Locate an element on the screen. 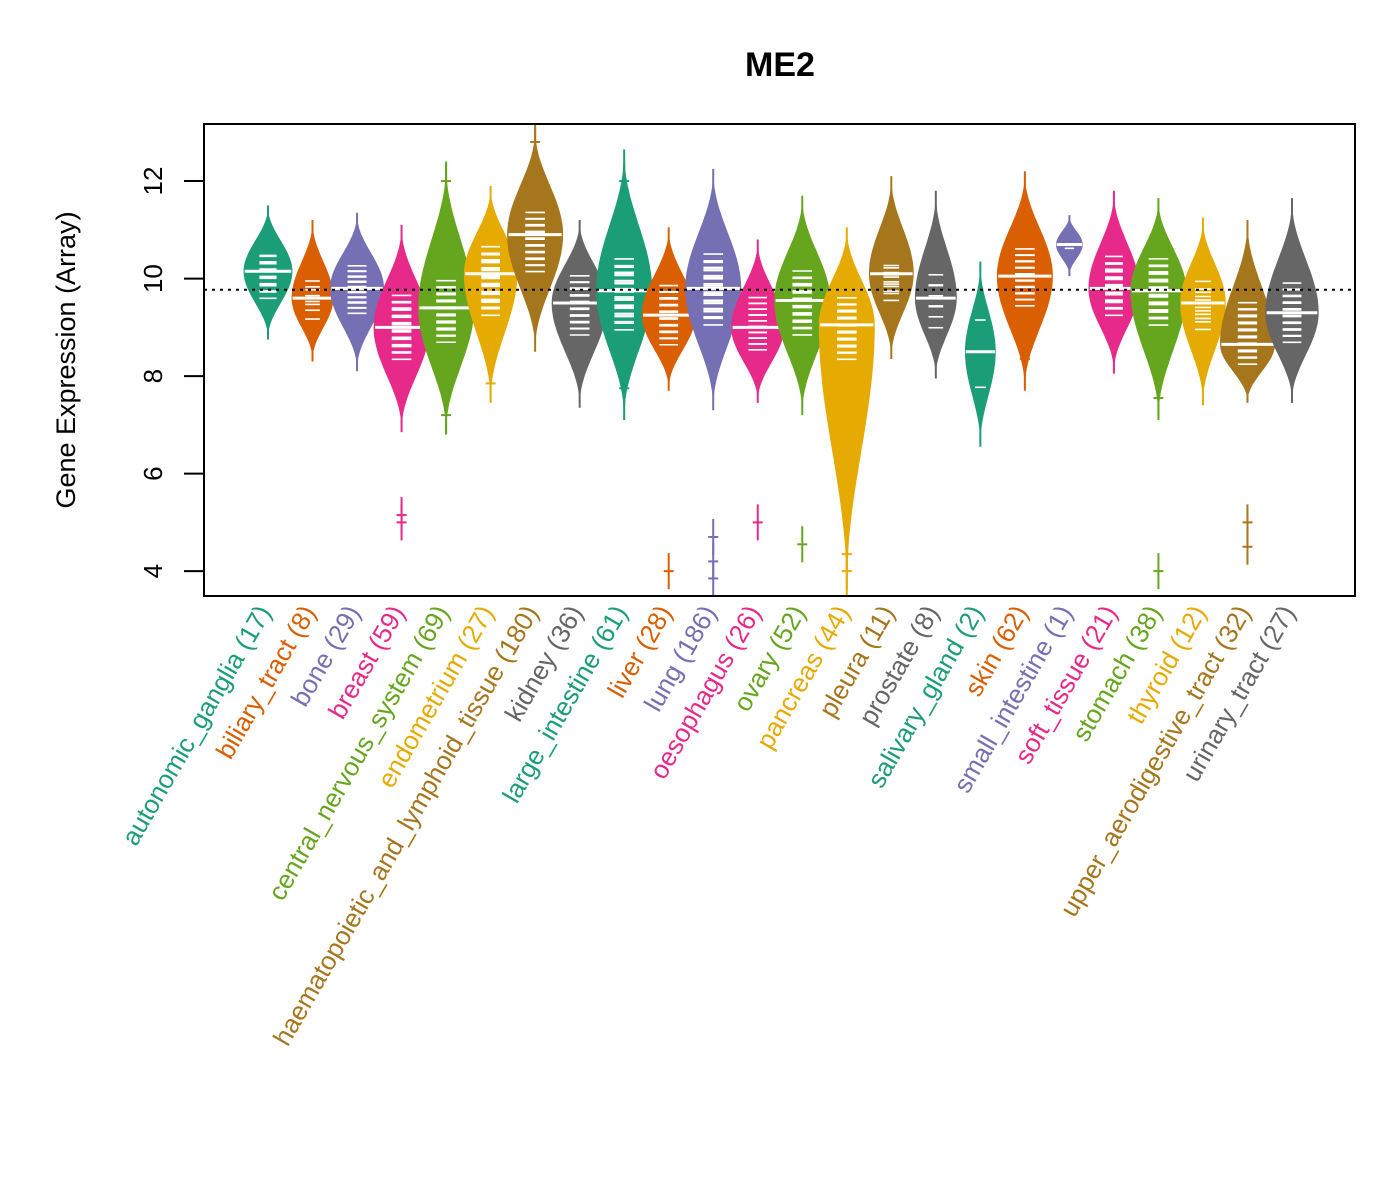  chart-title: ME2 is located at coordinates (780, 65).